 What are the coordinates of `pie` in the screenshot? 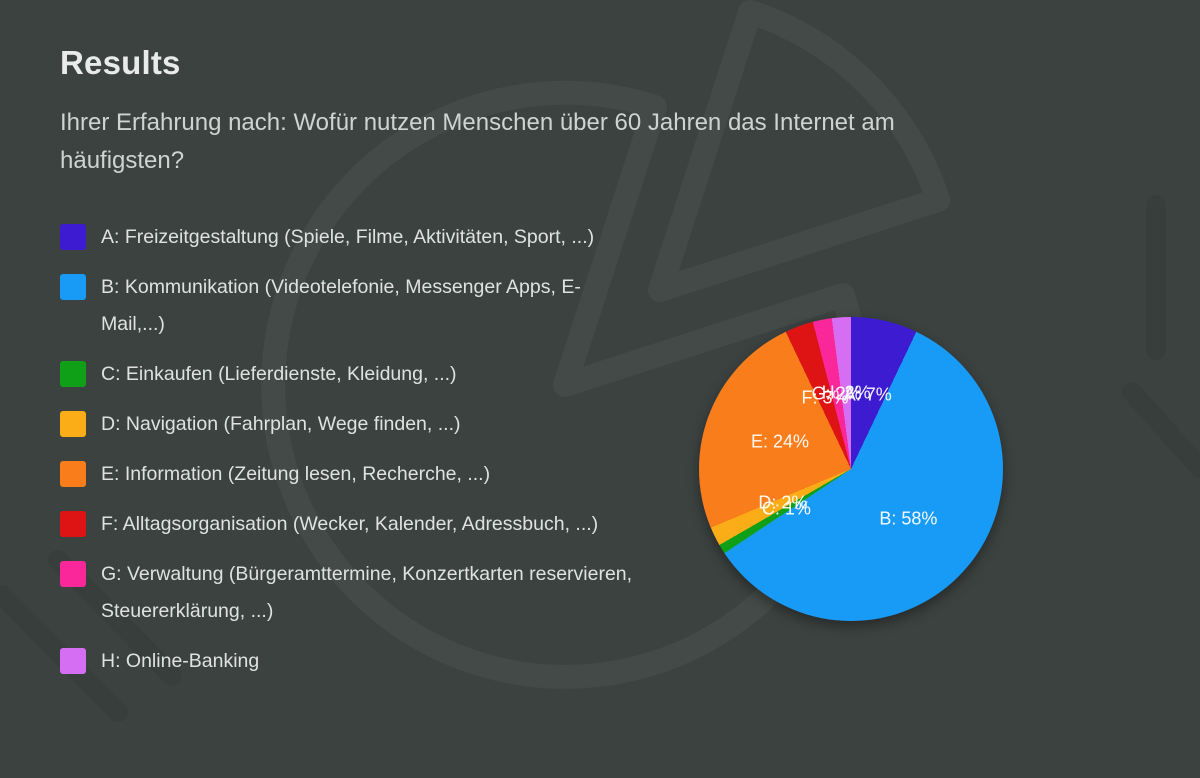 It's located at (851, 469).